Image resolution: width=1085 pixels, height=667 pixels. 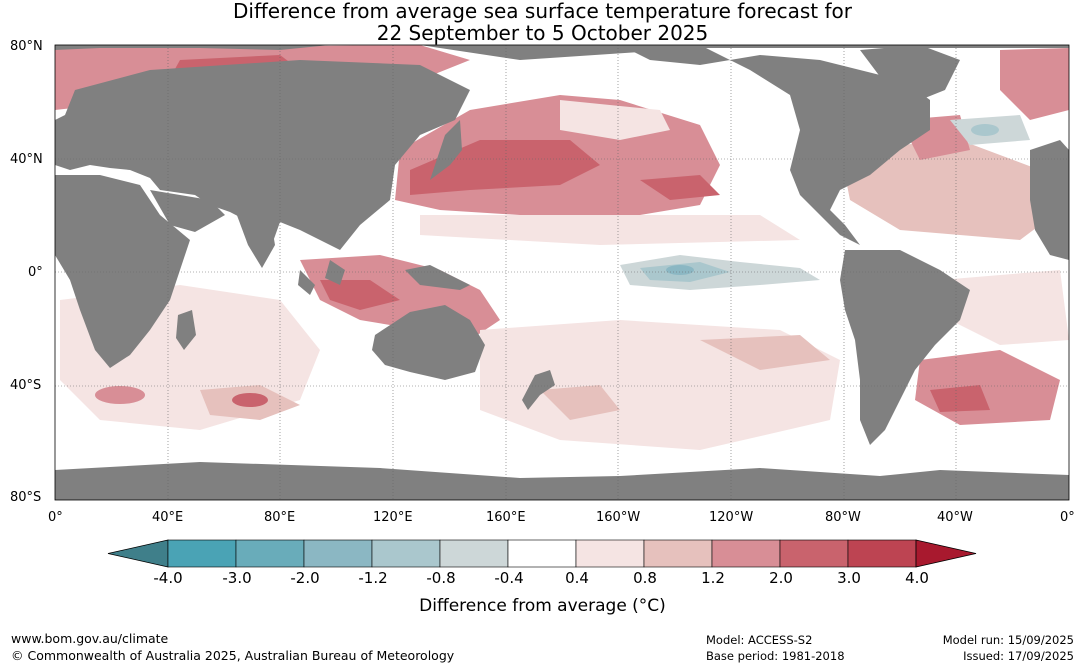 I want to click on colorbar-title: Difference from average (°C), so click(x=542, y=606).